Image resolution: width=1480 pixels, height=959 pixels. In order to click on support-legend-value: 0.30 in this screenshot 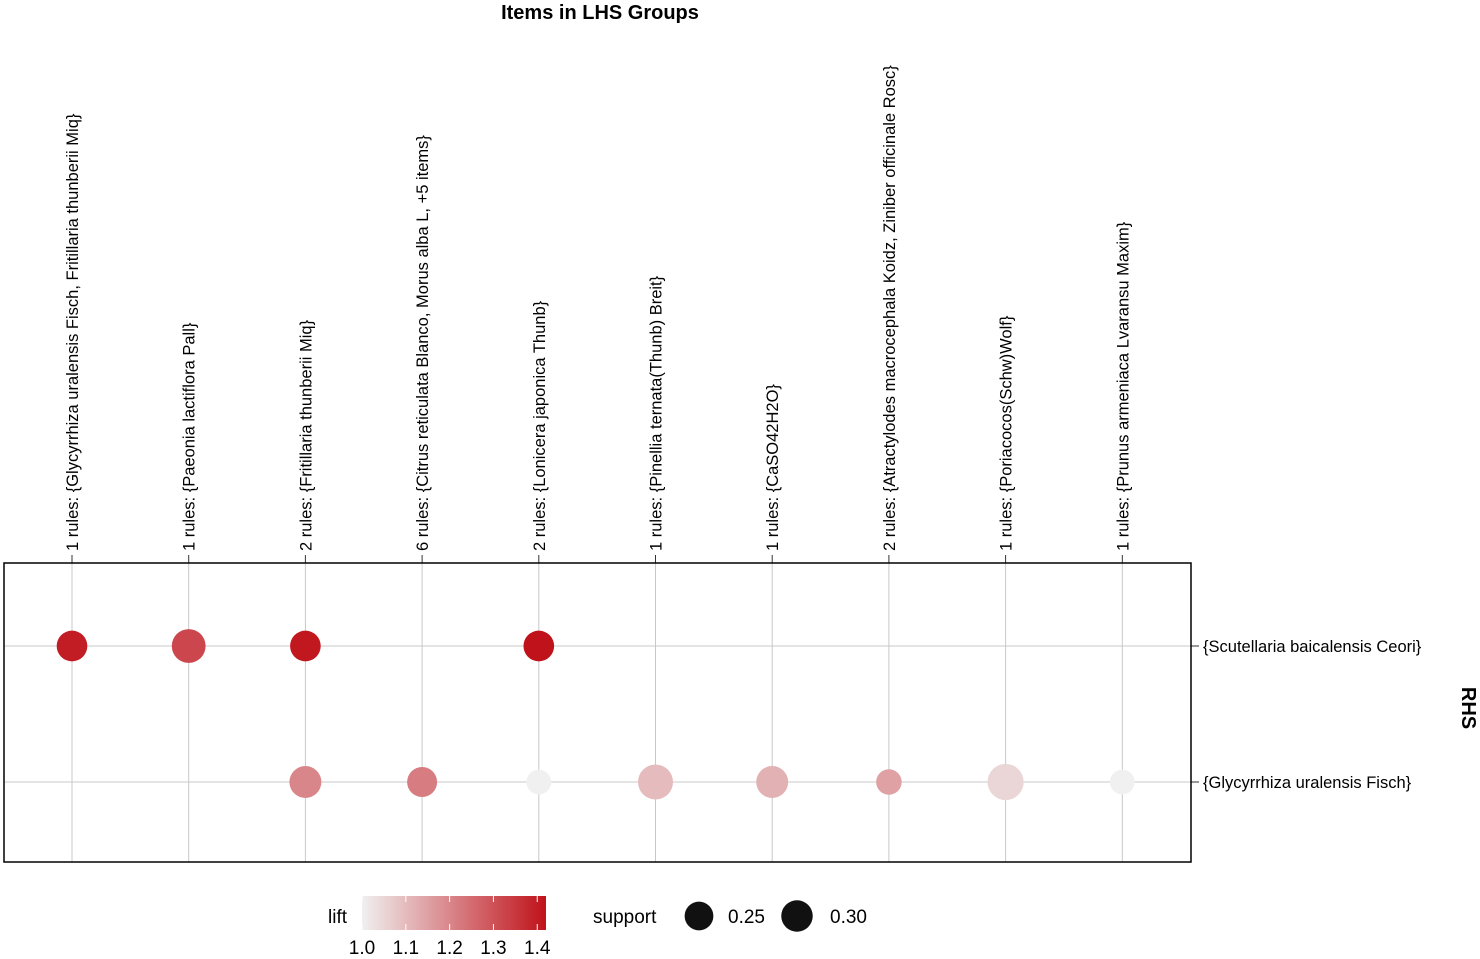, I will do `click(848, 917)`.